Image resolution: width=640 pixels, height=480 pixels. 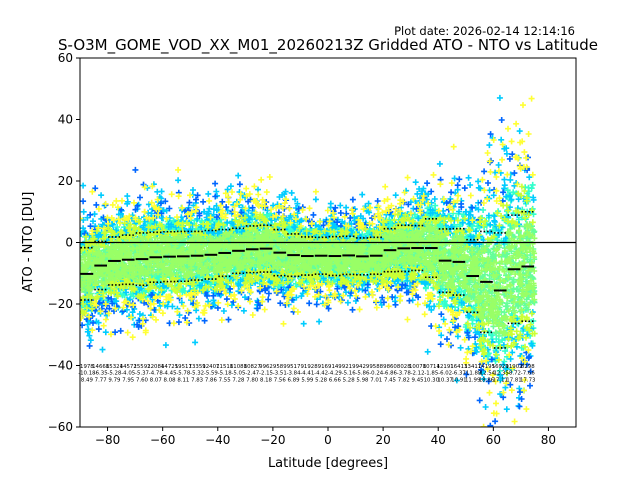 I want to click on bin-stat-label: 6.89, so click(x=294, y=380).